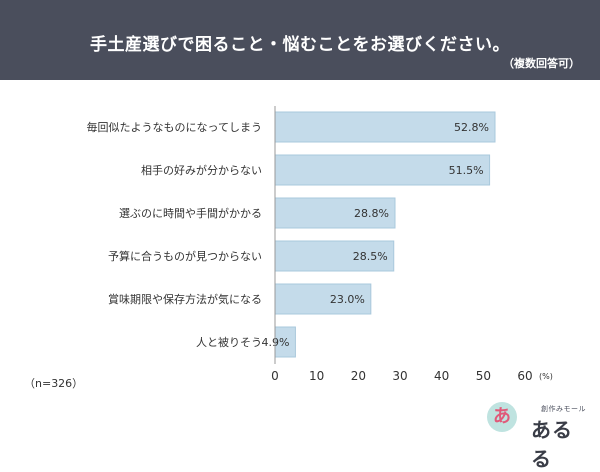 The height and width of the screenshot is (472, 600). What do you see at coordinates (347, 299) in the screenshot?
I see `data-label: 23.0%` at bounding box center [347, 299].